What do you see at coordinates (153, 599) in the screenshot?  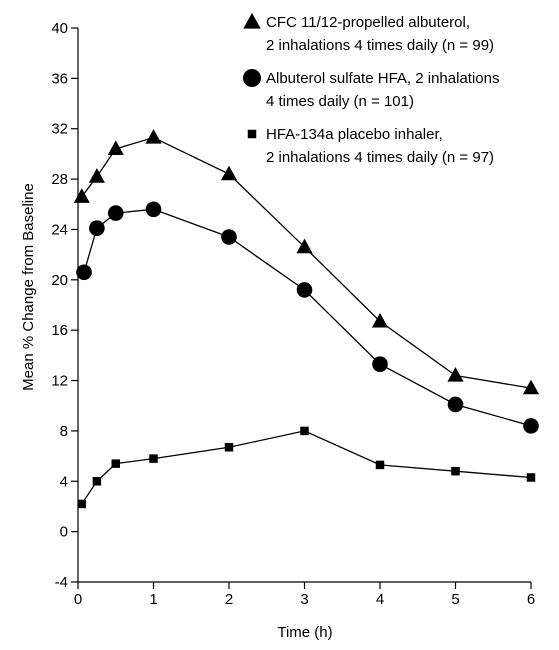 I see `x-tick-label: 1` at bounding box center [153, 599].